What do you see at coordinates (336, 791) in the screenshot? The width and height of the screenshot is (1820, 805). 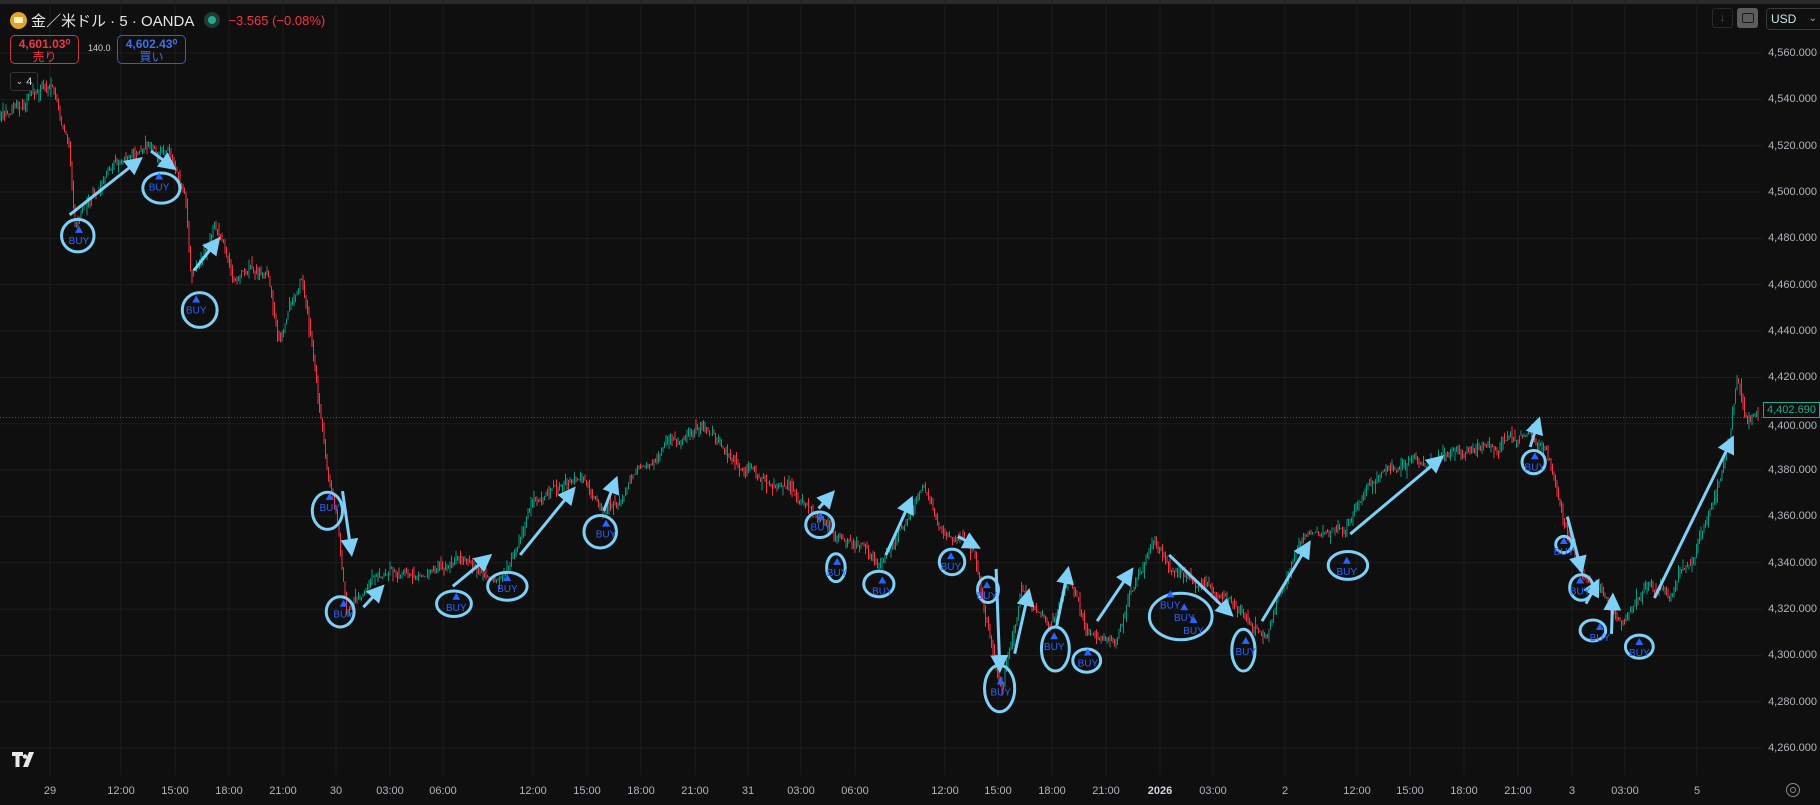 I see `time-tick-label: 30` at bounding box center [336, 791].